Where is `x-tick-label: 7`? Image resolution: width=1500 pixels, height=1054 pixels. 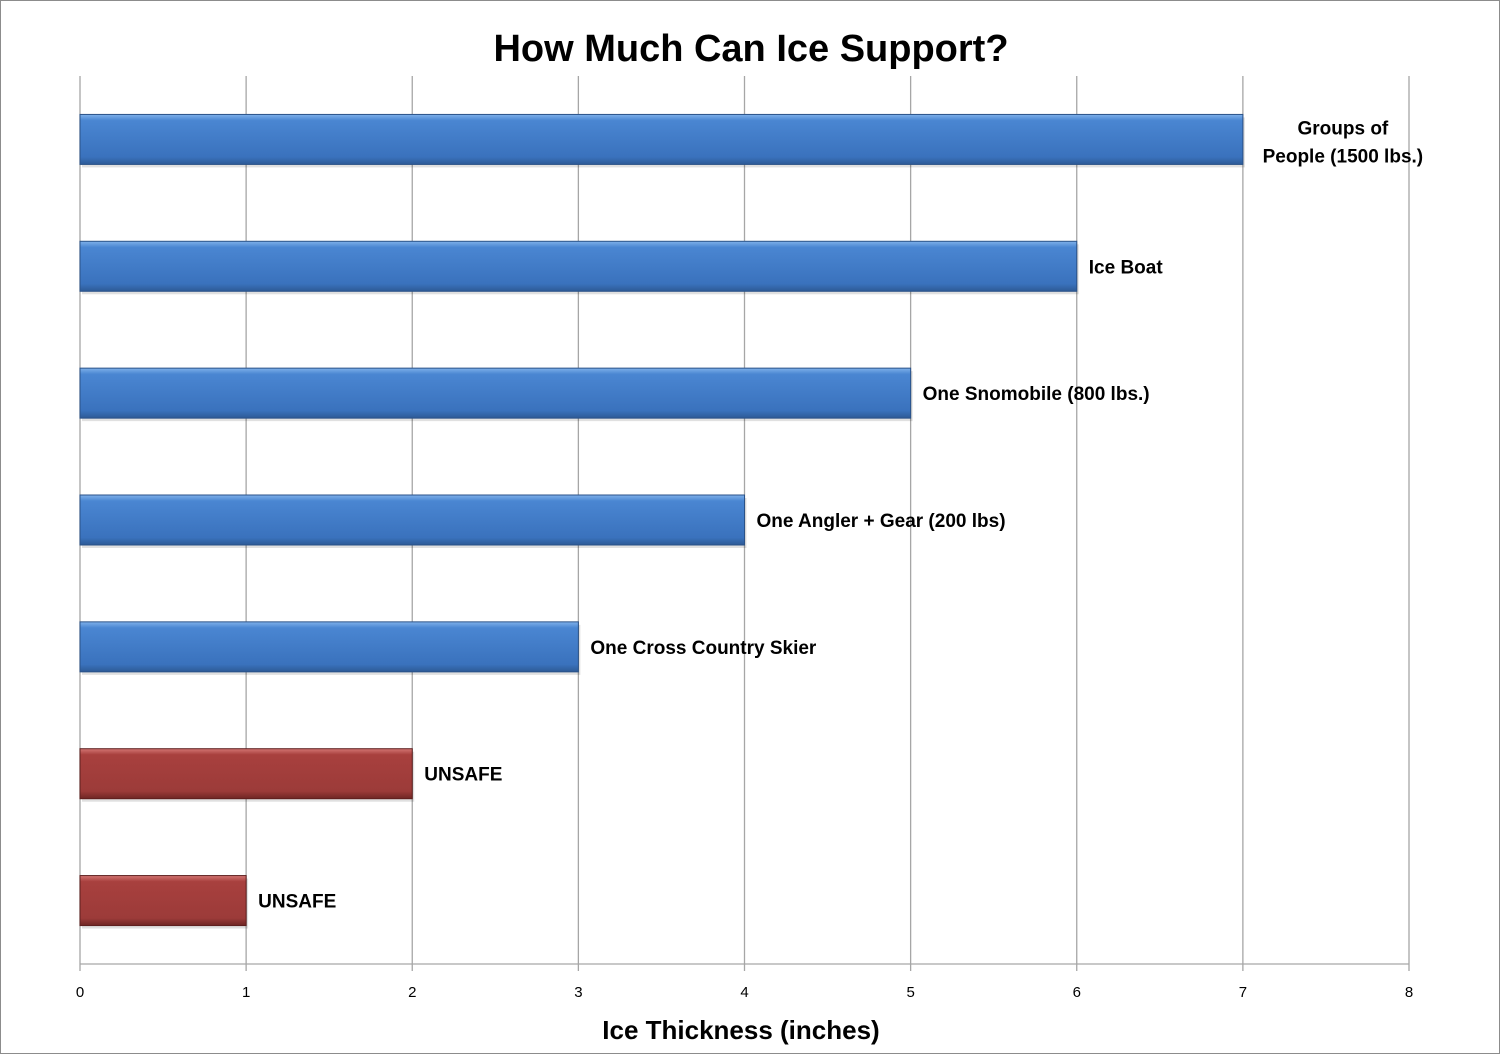 x-tick-label: 7 is located at coordinates (1243, 992).